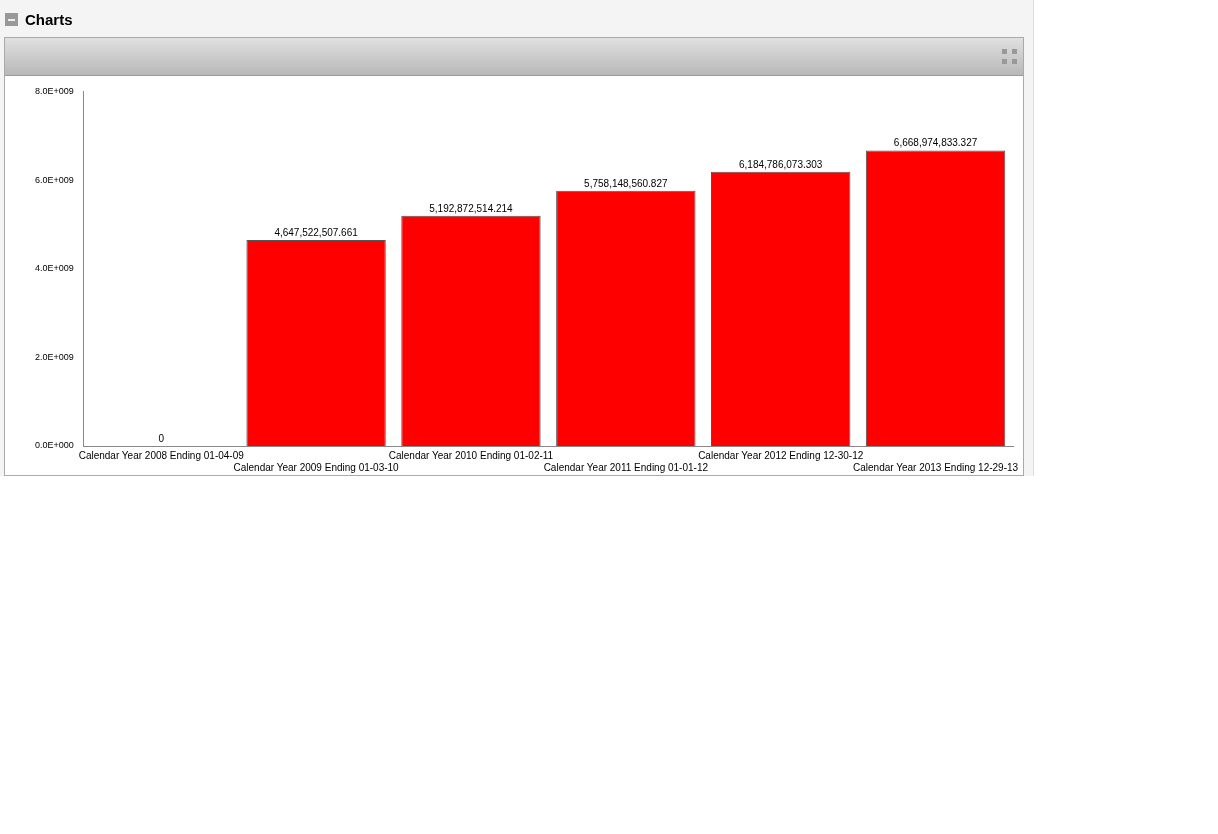  Describe the element at coordinates (54, 90) in the screenshot. I see `y-tick-label: 8.0E+009` at that location.